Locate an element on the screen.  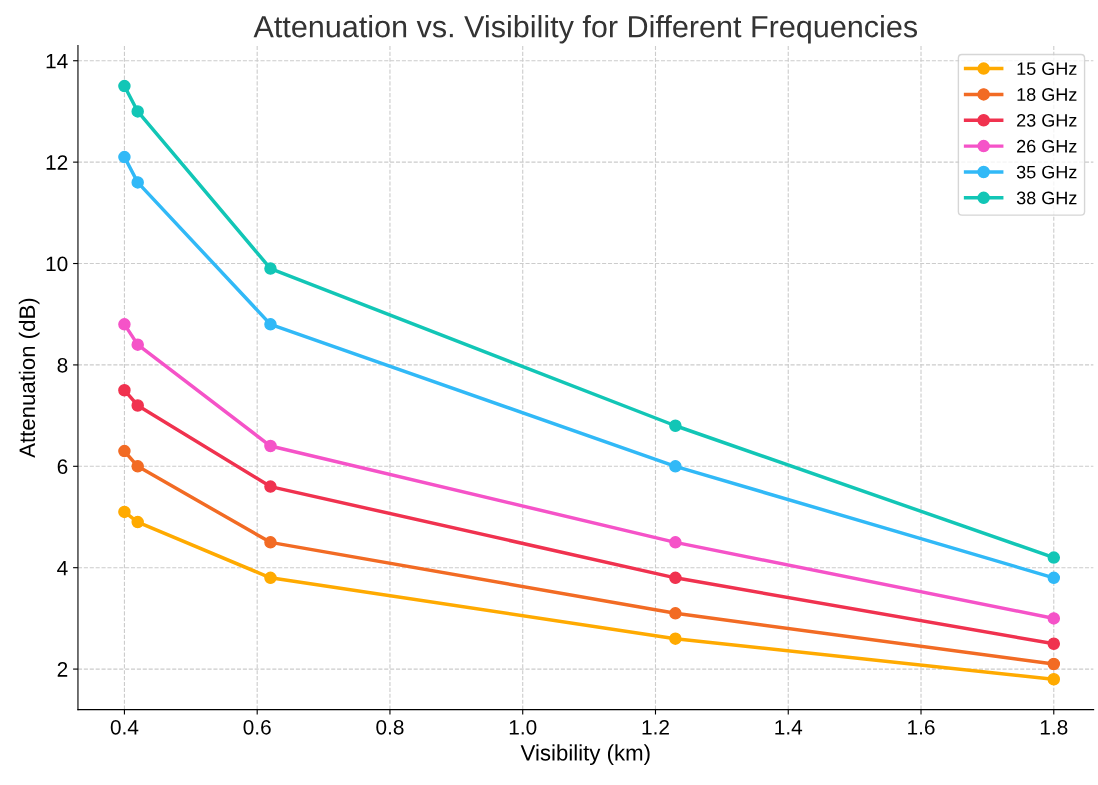
legend-label: 15 GHz is located at coordinates (1047, 69).